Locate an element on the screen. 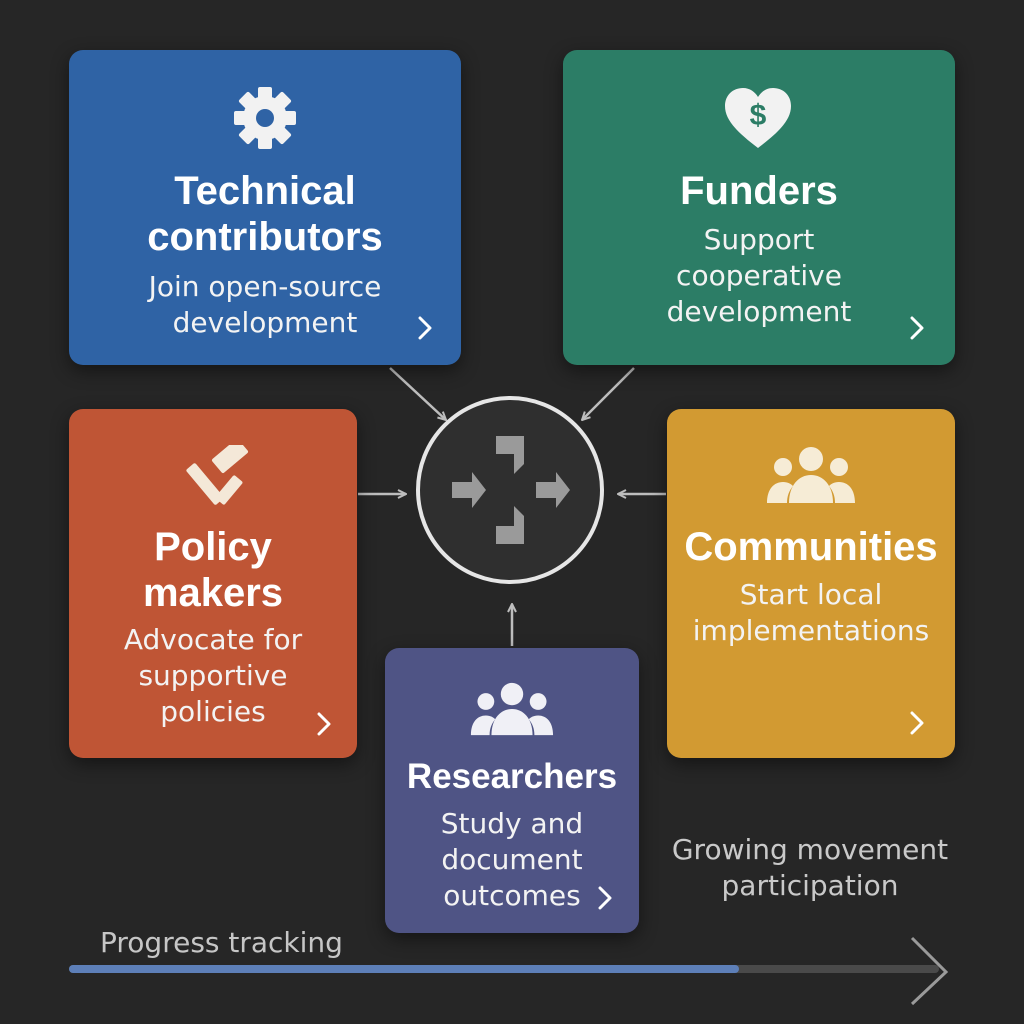 Image resolution: width=1024 pixels, height=1024 pixels. card-researchers: Researchers Study and document outcomes is located at coordinates (512, 790).